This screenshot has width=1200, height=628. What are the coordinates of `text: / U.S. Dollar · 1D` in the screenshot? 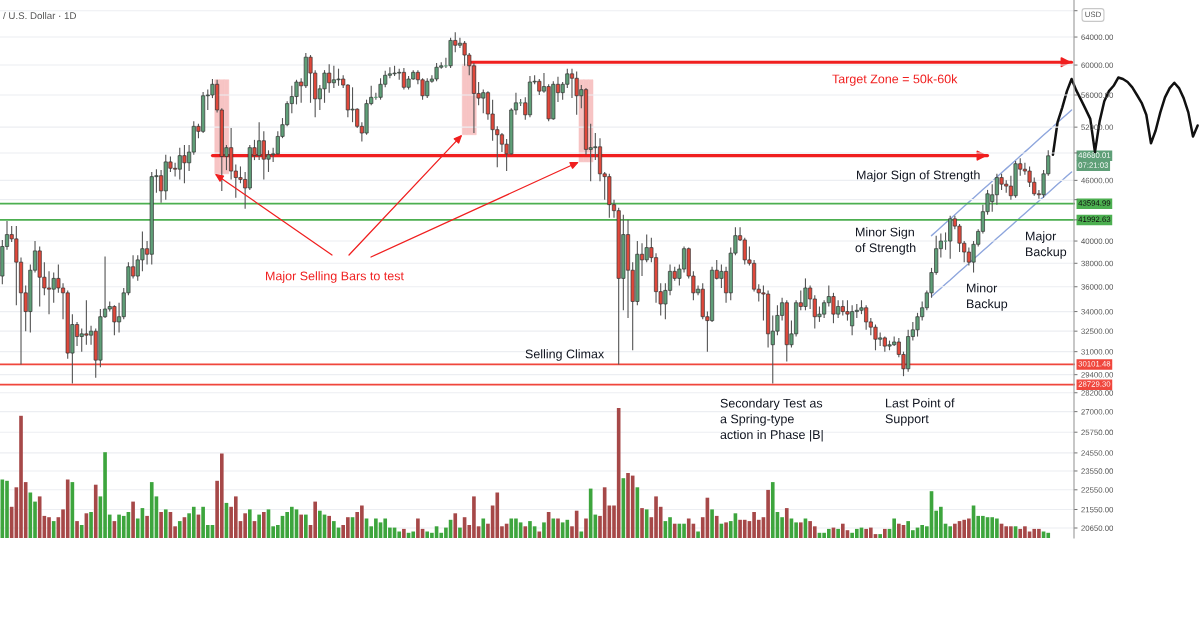 It's located at (40, 15).